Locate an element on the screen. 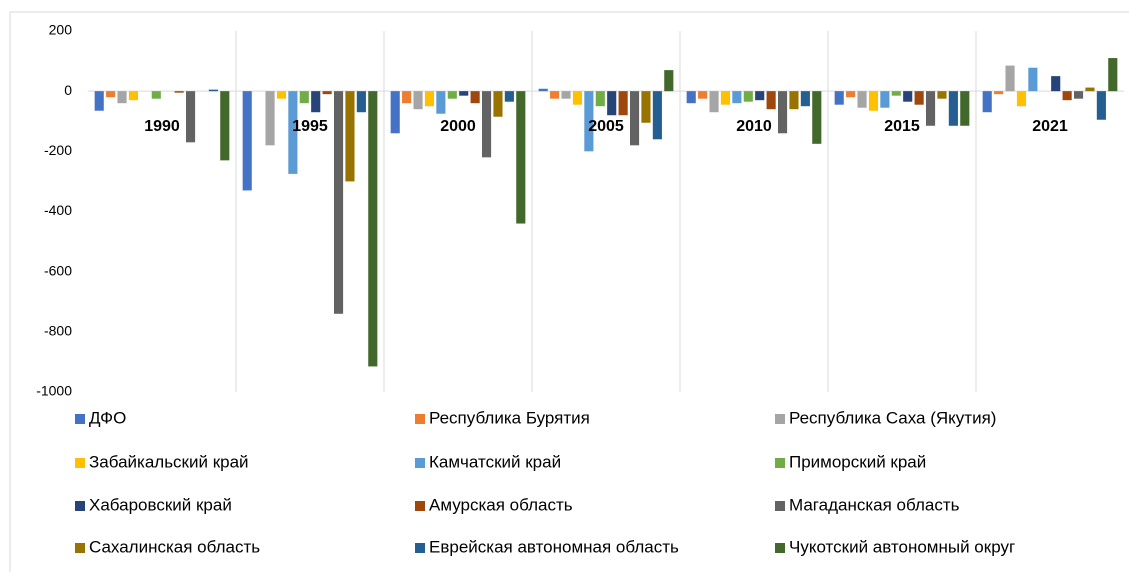  y-tick-label: 0 is located at coordinates (68, 90).